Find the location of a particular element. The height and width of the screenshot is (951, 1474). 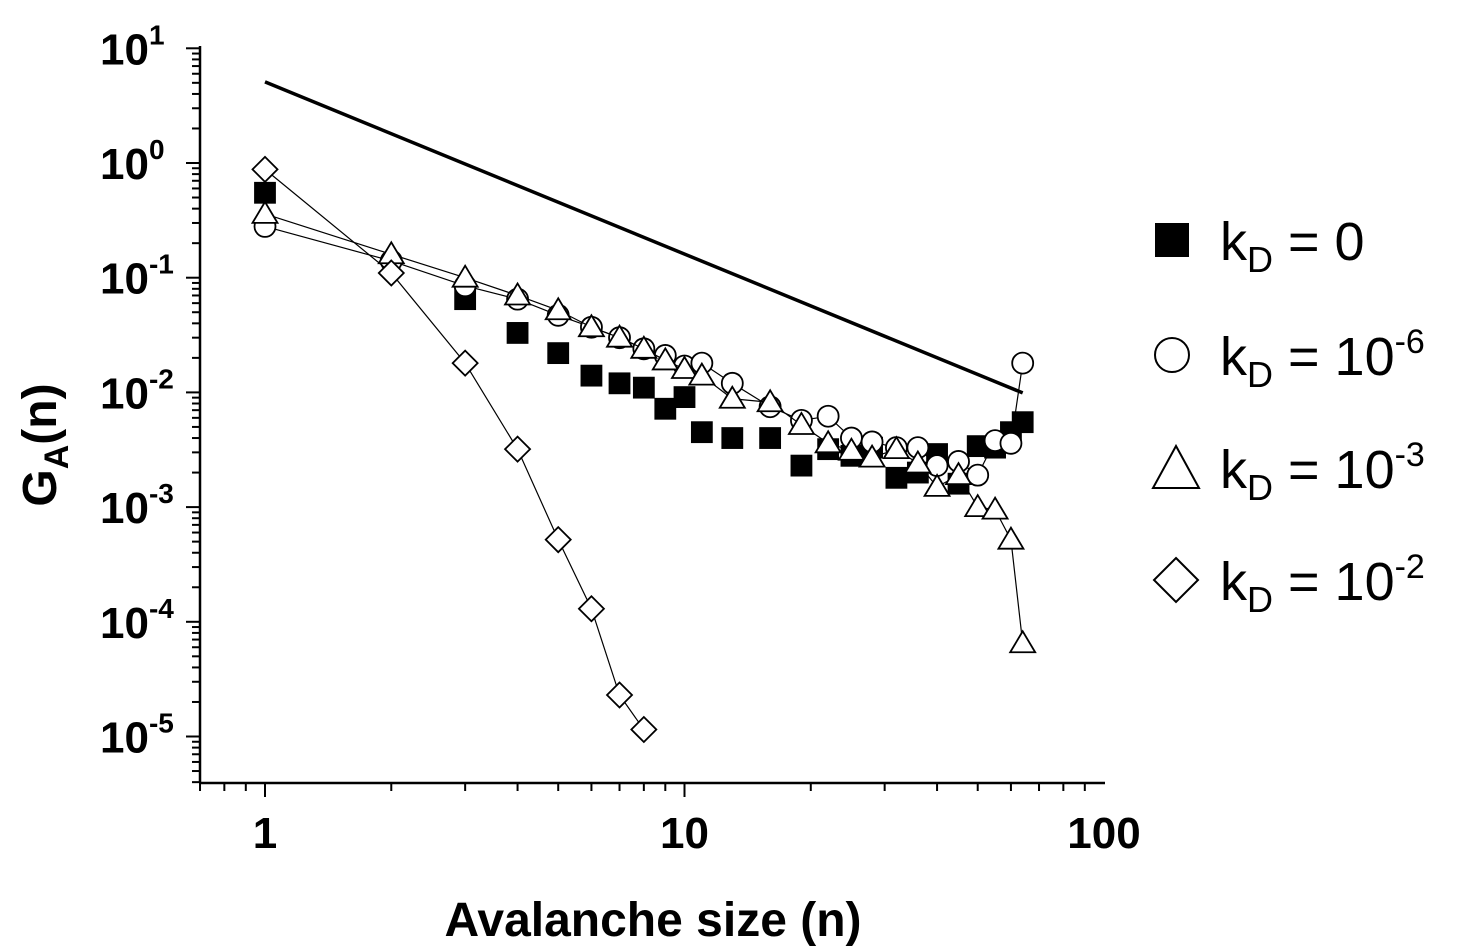

legend-label: kD = 10-3 is located at coordinates (1322, 472).